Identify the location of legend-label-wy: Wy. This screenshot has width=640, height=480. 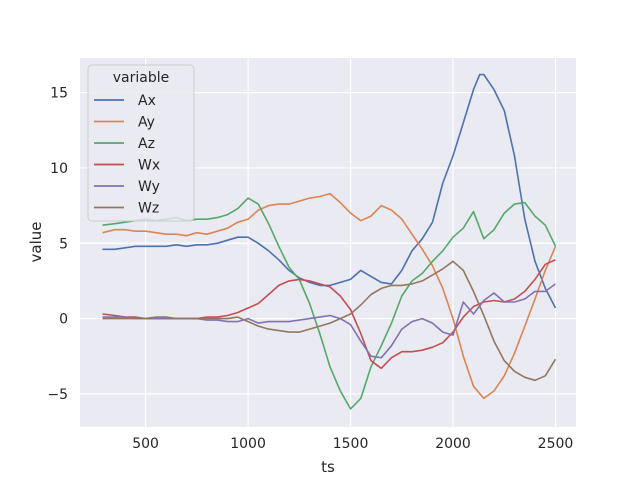
(149, 187).